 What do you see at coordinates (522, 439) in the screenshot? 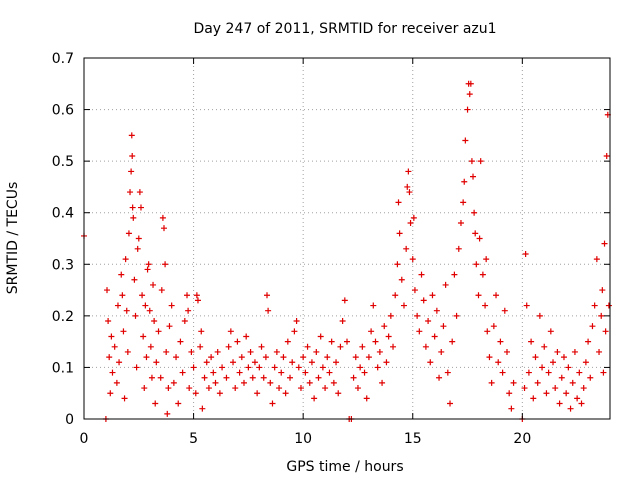
I see `x-tick-label: 20` at bounding box center [522, 439].